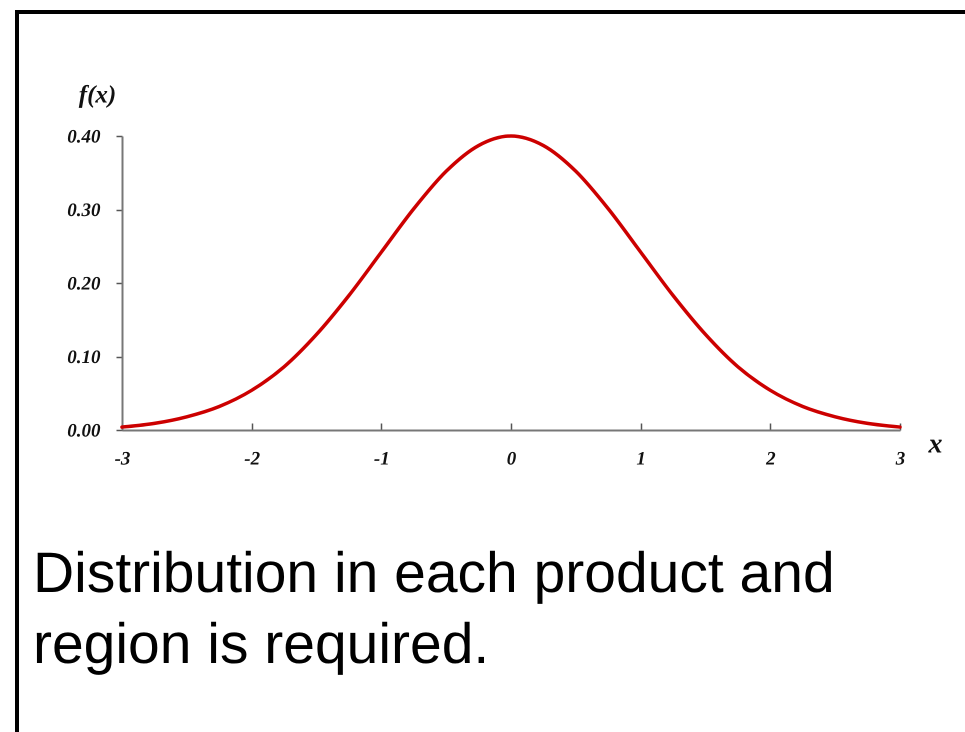 This screenshot has height=732, width=965. I want to click on x-tick-label: 0, so click(511, 459).